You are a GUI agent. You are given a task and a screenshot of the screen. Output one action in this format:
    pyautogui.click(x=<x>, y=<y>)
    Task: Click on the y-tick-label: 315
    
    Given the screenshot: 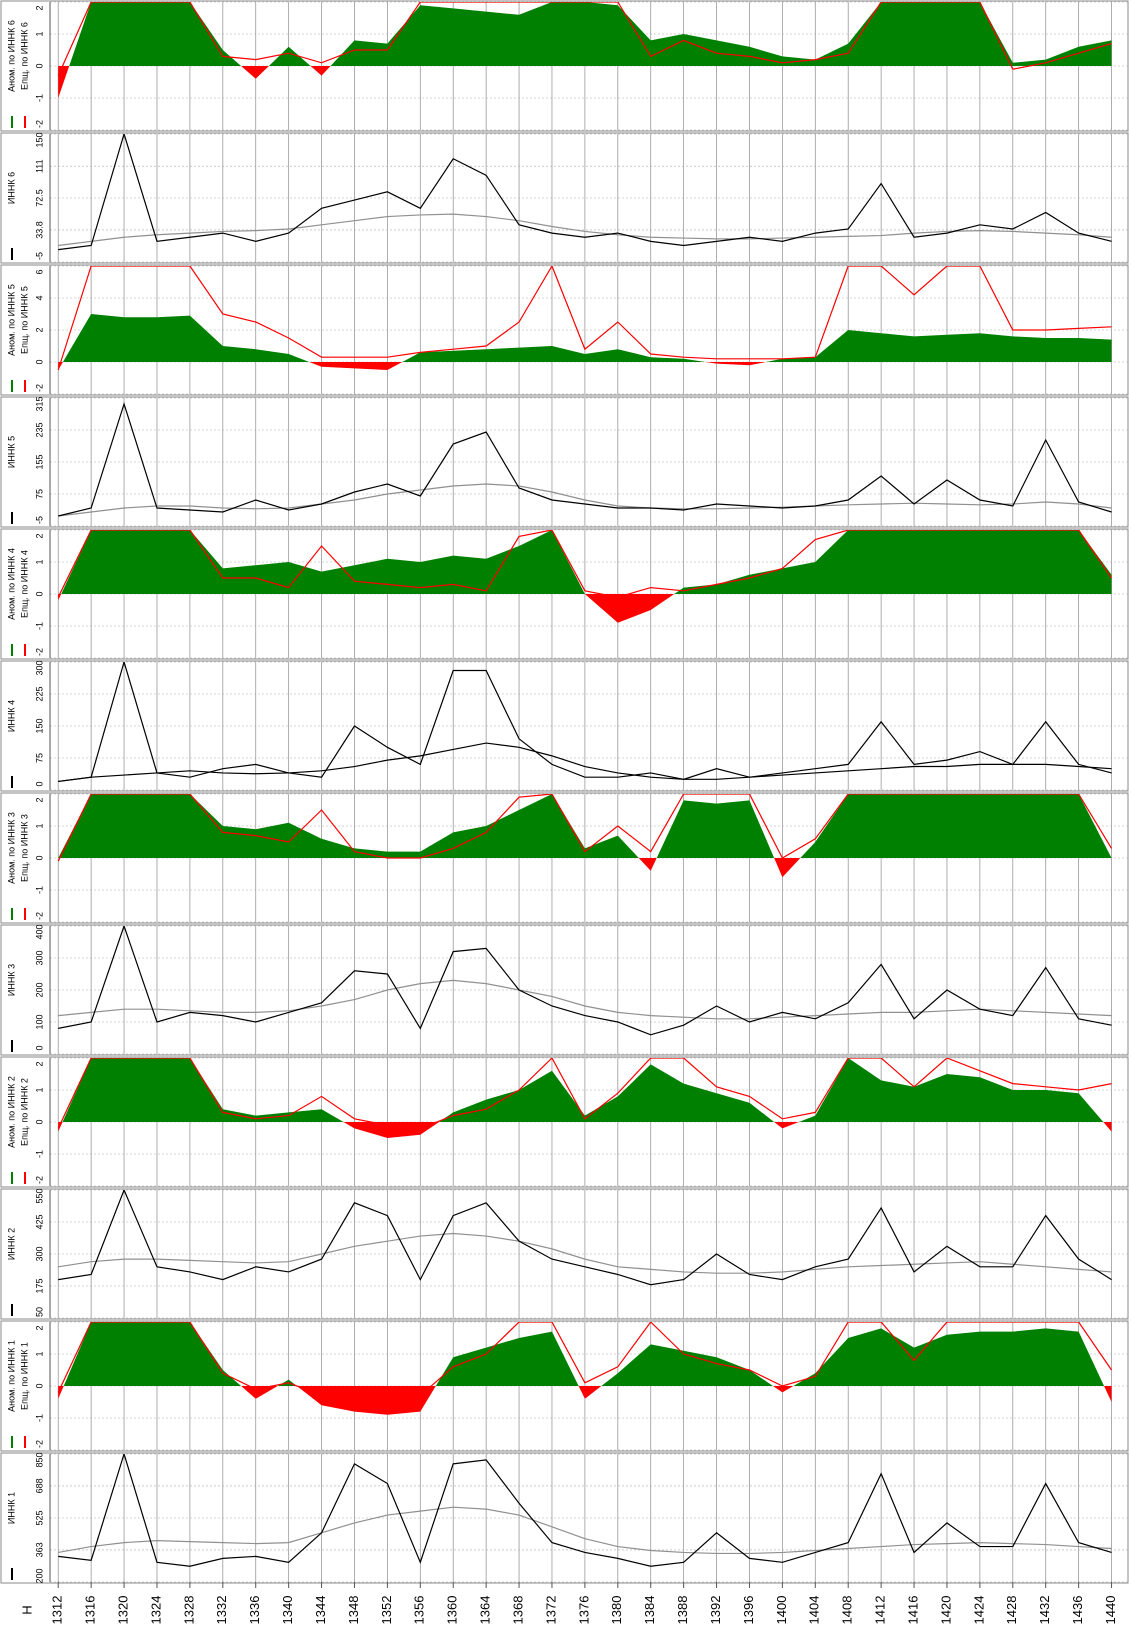 What is the action you would take?
    pyautogui.click(x=39, y=403)
    